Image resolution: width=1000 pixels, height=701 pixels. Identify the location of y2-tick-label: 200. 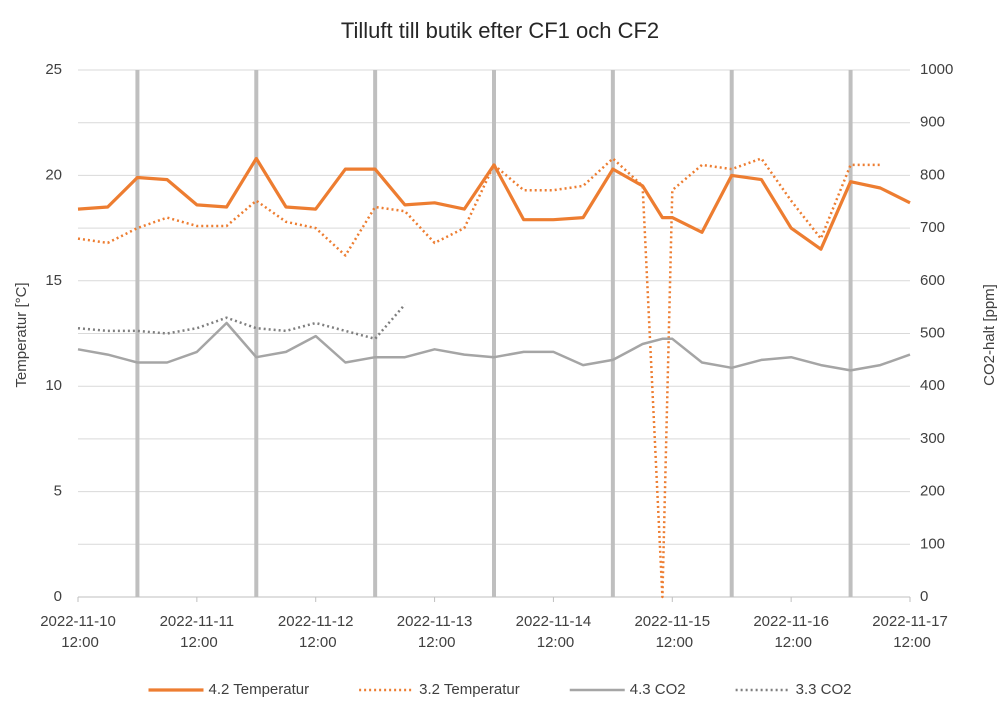
(932, 491).